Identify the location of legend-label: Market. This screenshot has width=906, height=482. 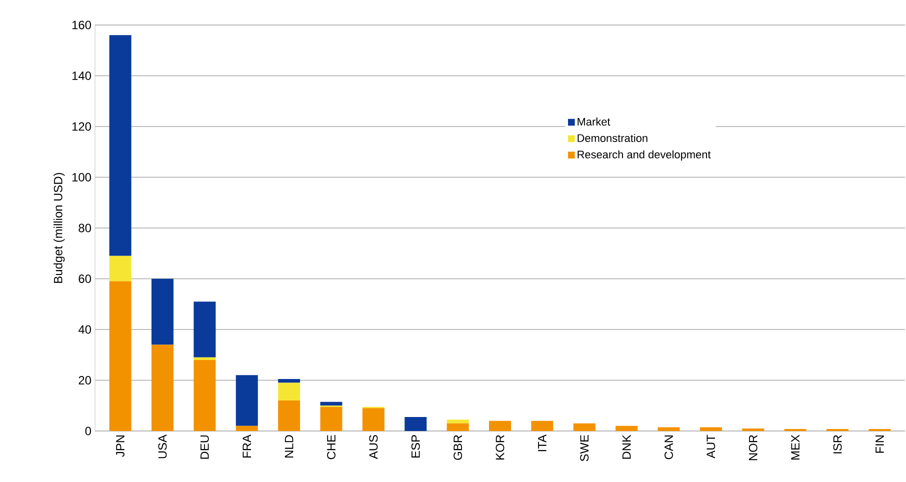
(594, 122).